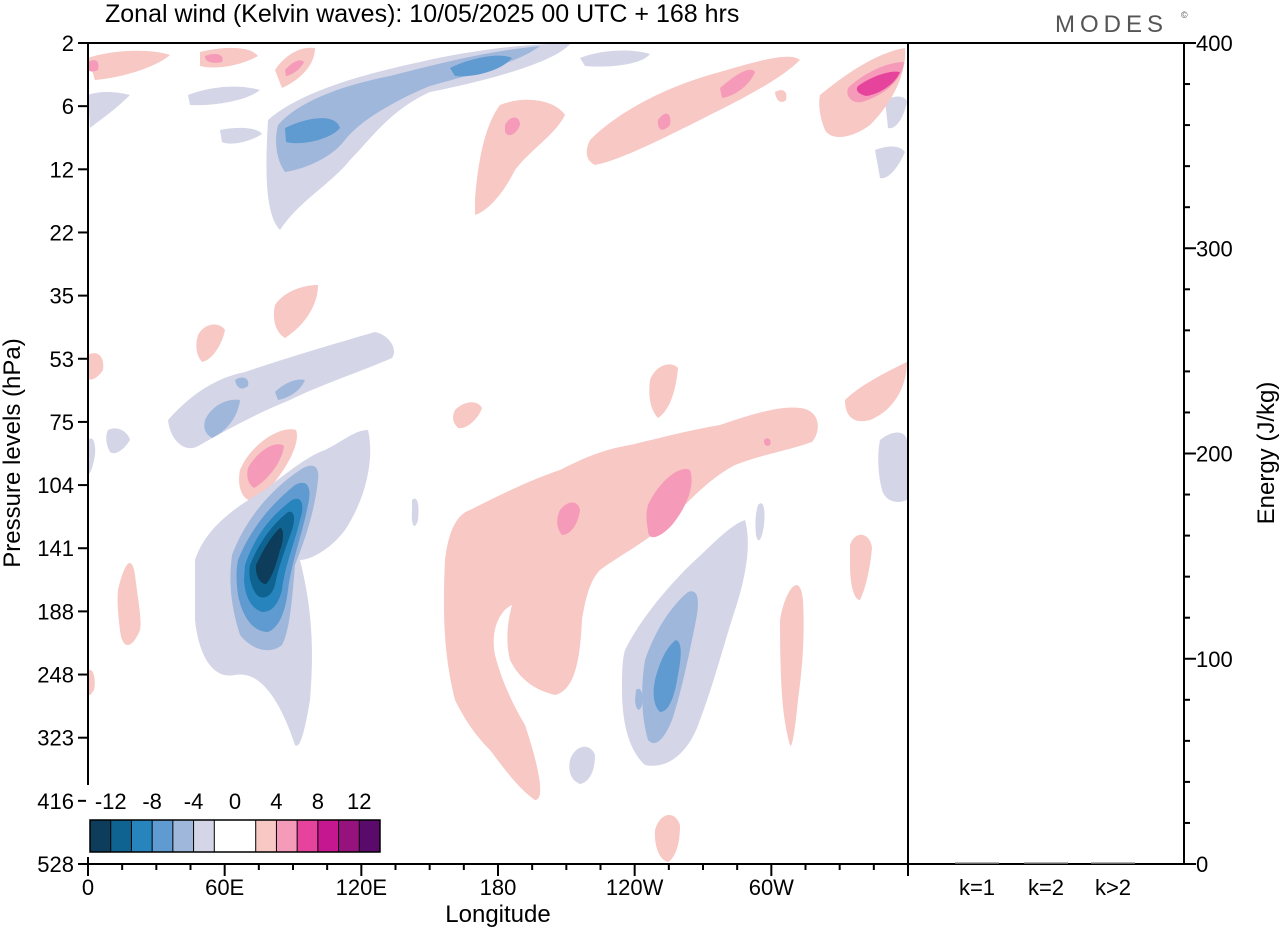 This screenshot has width=1280, height=935. I want to click on contour-upper-strat-negative, so click(497, 136).